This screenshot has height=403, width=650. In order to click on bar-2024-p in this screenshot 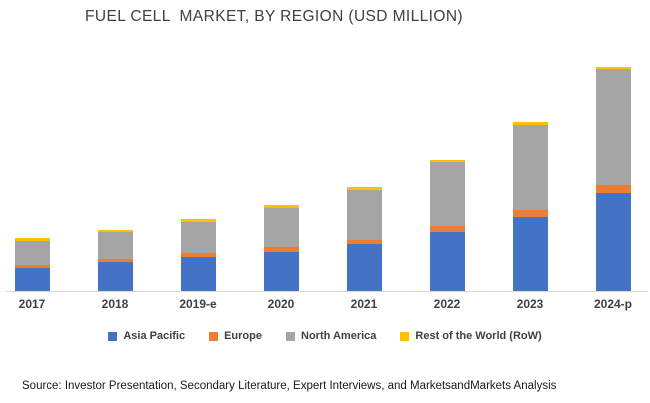, I will do `click(613, 178)`.